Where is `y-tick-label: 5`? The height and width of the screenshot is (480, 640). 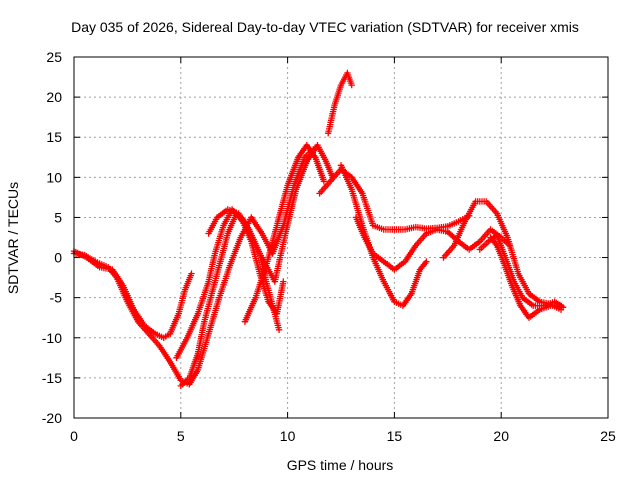 y-tick-label: 5 is located at coordinates (58, 217).